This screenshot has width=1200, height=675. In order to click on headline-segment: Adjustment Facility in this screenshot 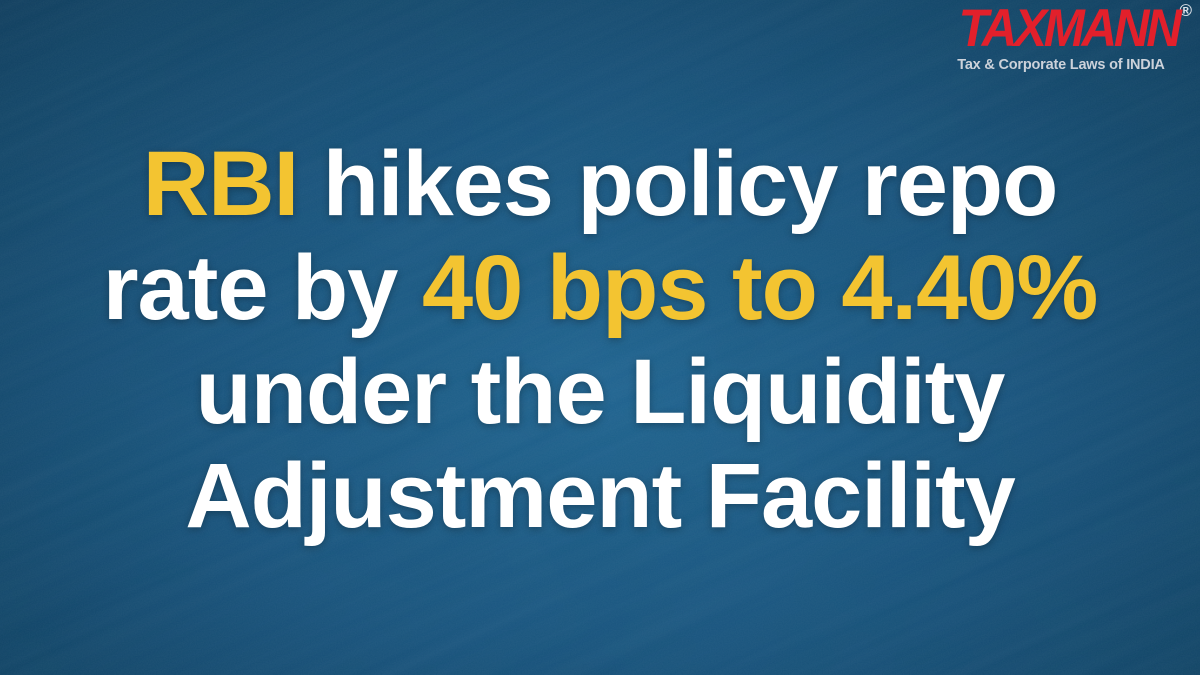, I will do `click(600, 496)`.